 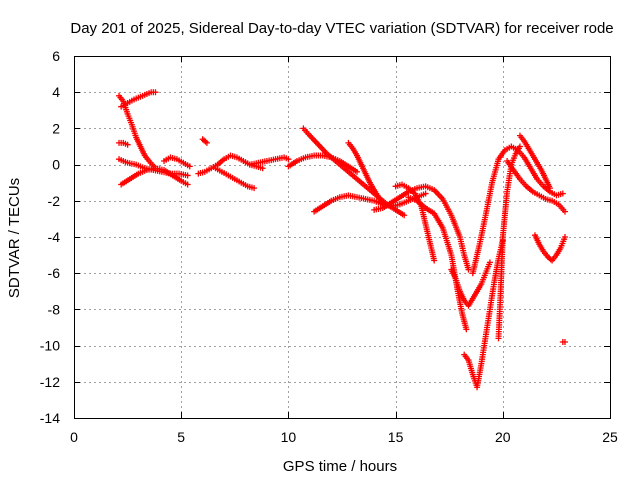 What do you see at coordinates (181, 437) in the screenshot?
I see `x-tick-label: 5` at bounding box center [181, 437].